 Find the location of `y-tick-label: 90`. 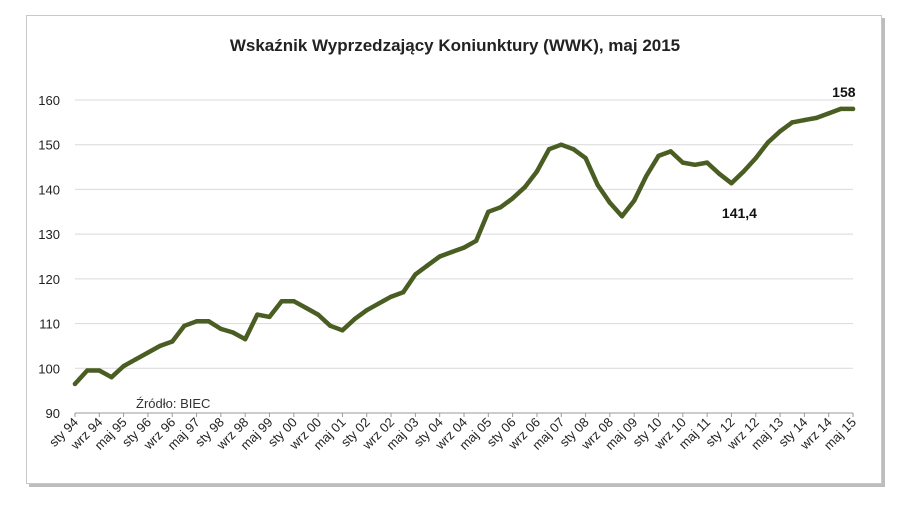

y-tick-label: 90 is located at coordinates (53, 413).